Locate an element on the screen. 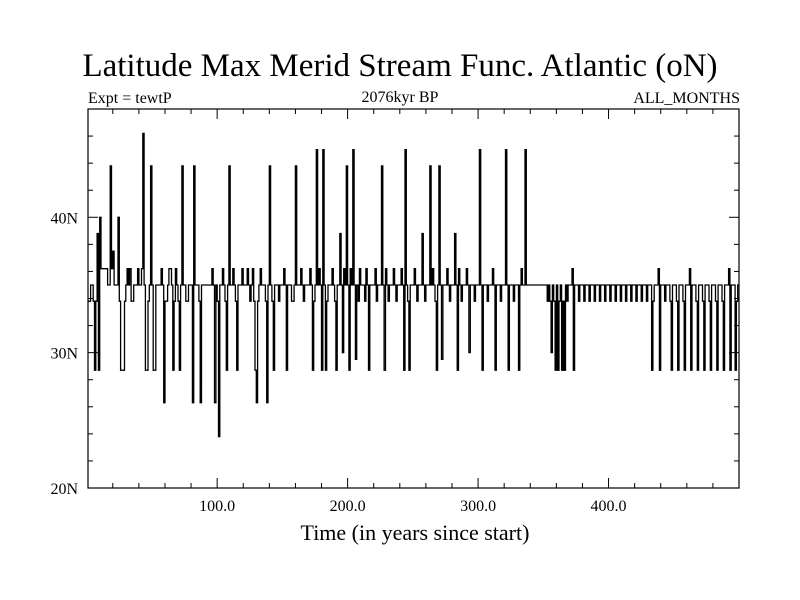 Image resolution: width=800 pixels, height=600 pixels. y-tick-label: 30N is located at coordinates (64, 354).